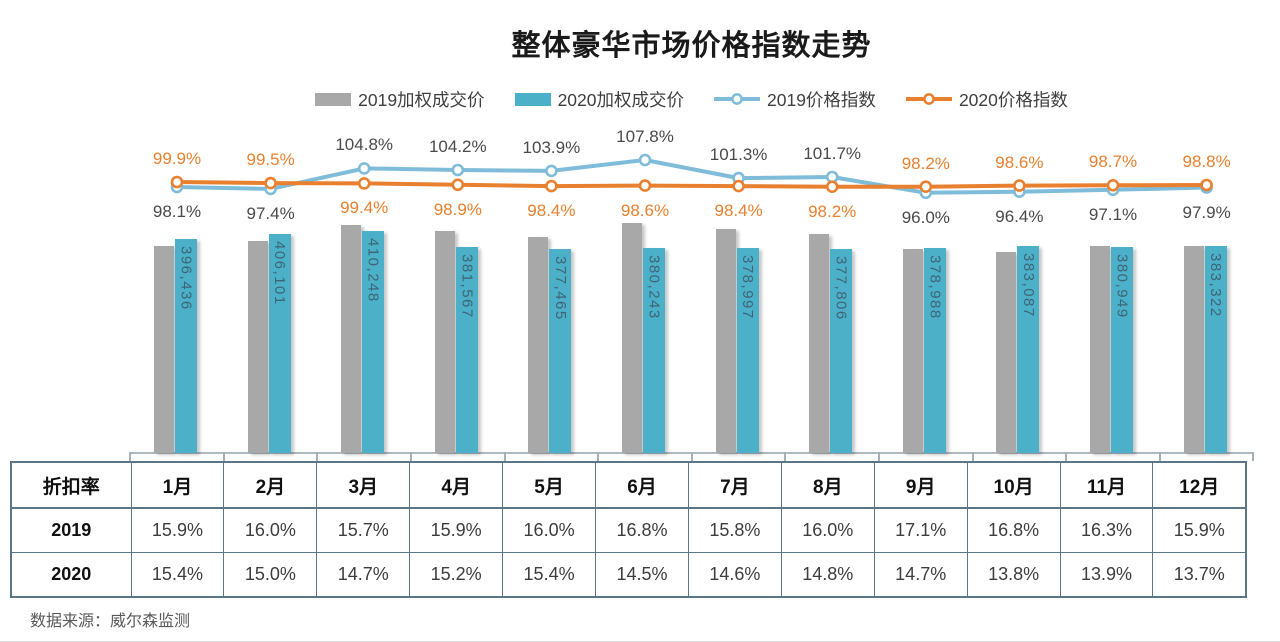 This screenshot has height=642, width=1280. I want to click on bar-2020: 378,997, so click(747, 350).